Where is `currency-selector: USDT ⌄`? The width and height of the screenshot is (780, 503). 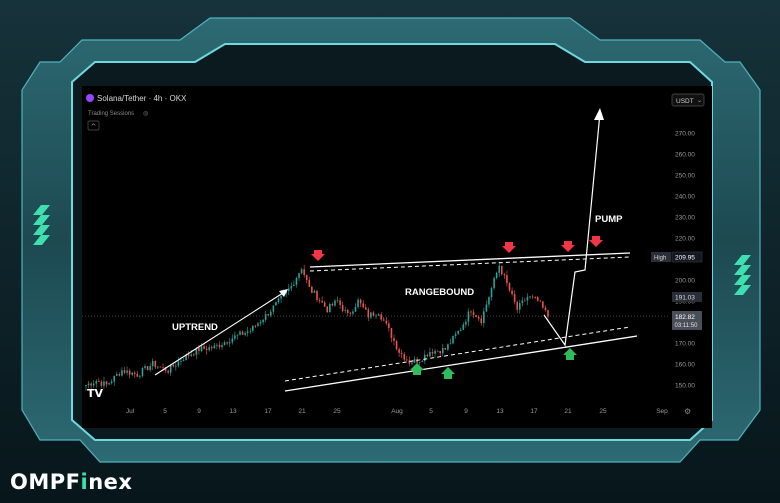
currency-selector: USDT ⌄ is located at coordinates (688, 100).